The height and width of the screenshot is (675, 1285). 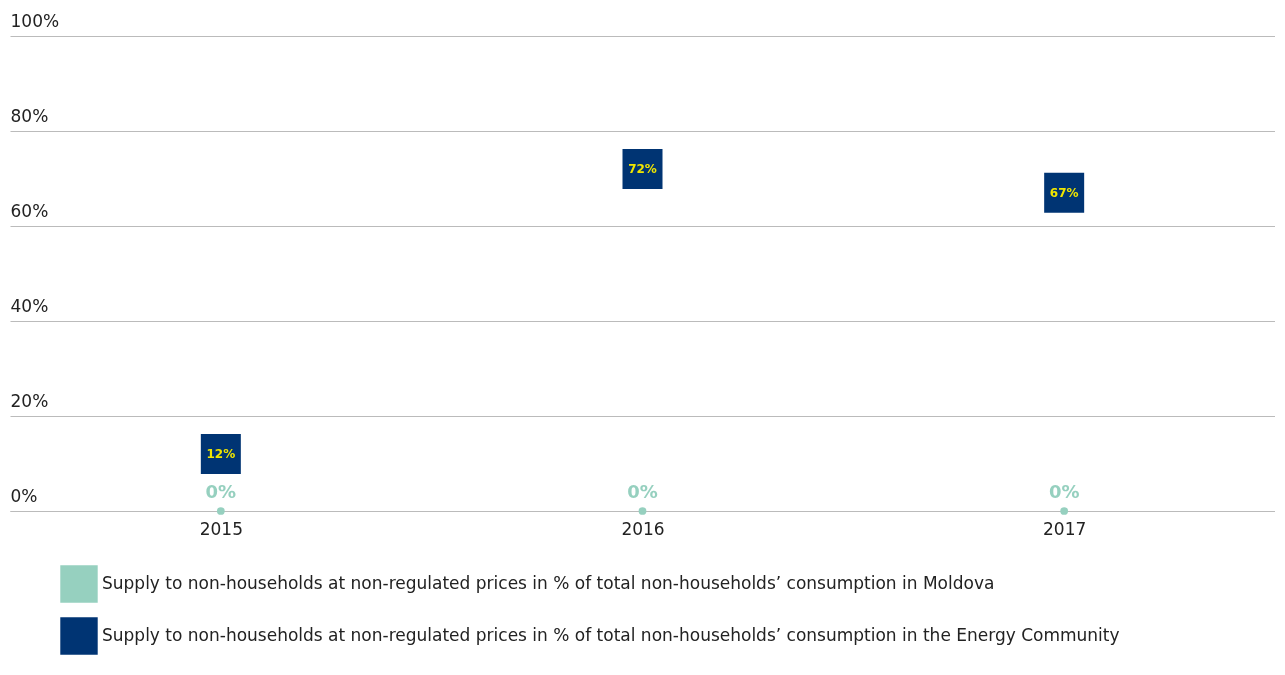 What do you see at coordinates (1064, 192) in the screenshot?
I see `data-label: 67%` at bounding box center [1064, 192].